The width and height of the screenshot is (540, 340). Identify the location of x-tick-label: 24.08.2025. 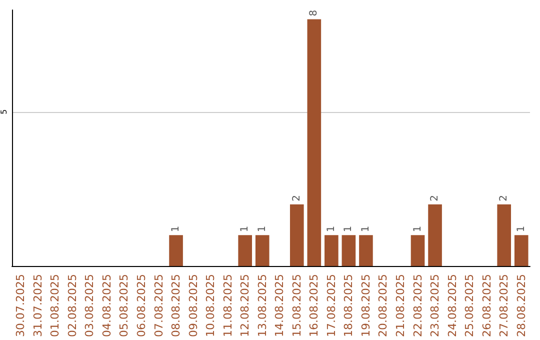
(452, 306).